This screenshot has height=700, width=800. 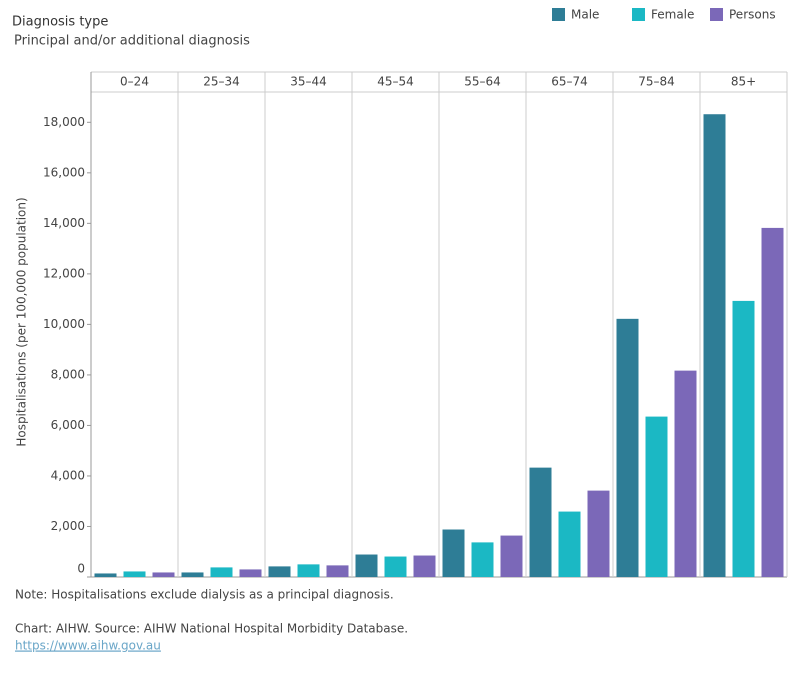 I want to click on legend-label: Female, so click(x=672, y=15).